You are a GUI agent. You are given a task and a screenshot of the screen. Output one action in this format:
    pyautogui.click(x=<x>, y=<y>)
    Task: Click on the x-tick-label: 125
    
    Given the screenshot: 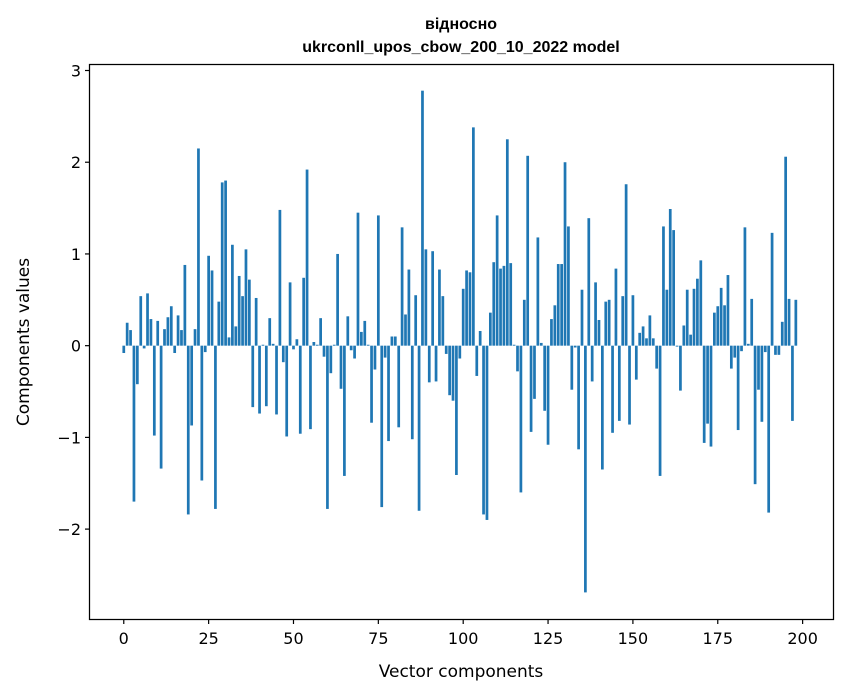 What is the action you would take?
    pyautogui.click(x=548, y=638)
    